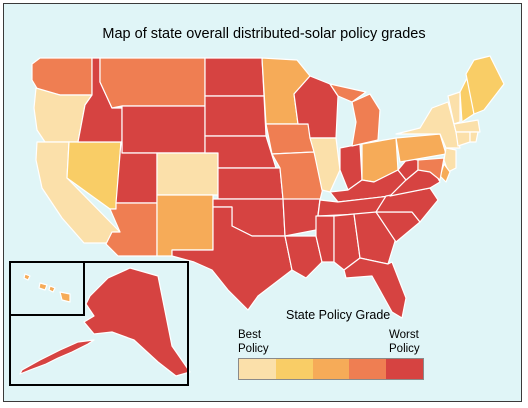 Image resolution: width=528 pixels, height=408 pixels. I want to click on state-south-dakota, so click(235, 116).